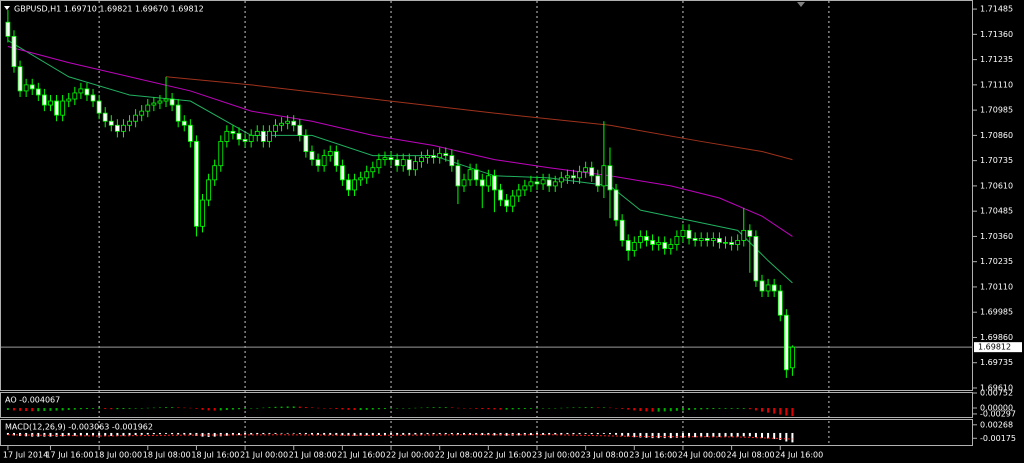 The image size is (1024, 463). I want to click on y-tick-label: 1.70235, so click(996, 261).